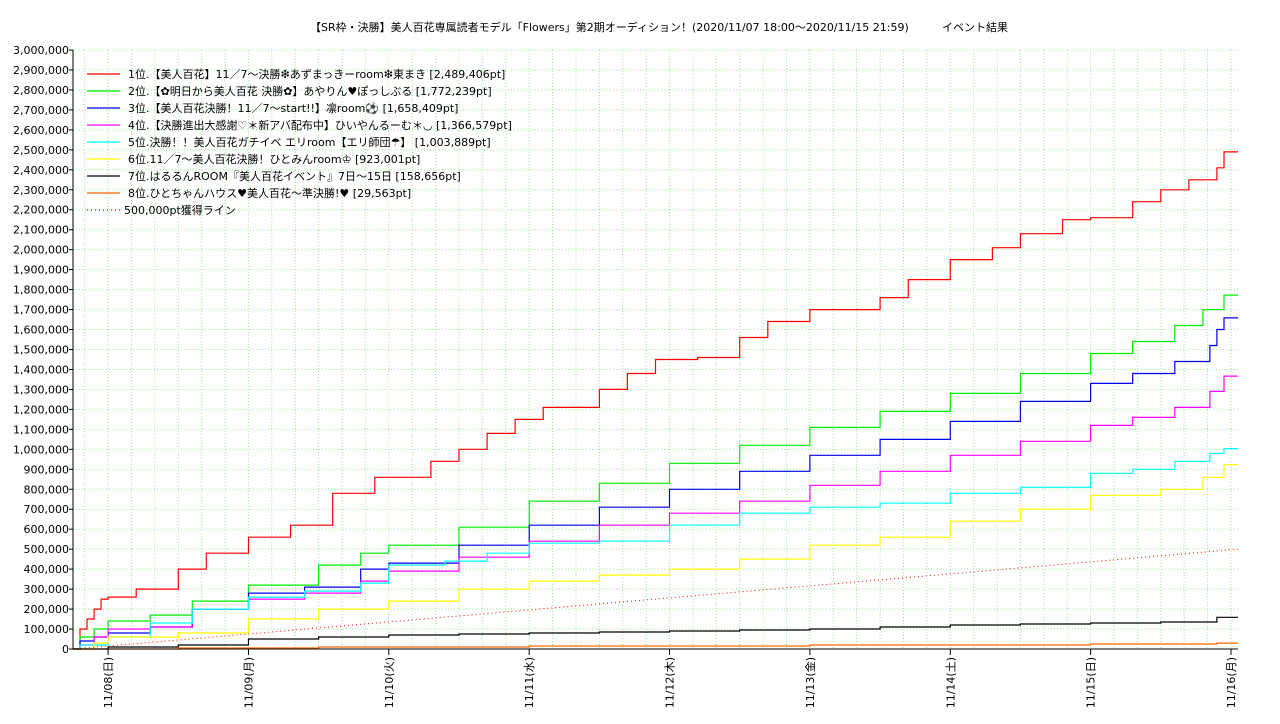 The image size is (1280, 724). I want to click on y-tick-label: 600,000, so click(47, 529).